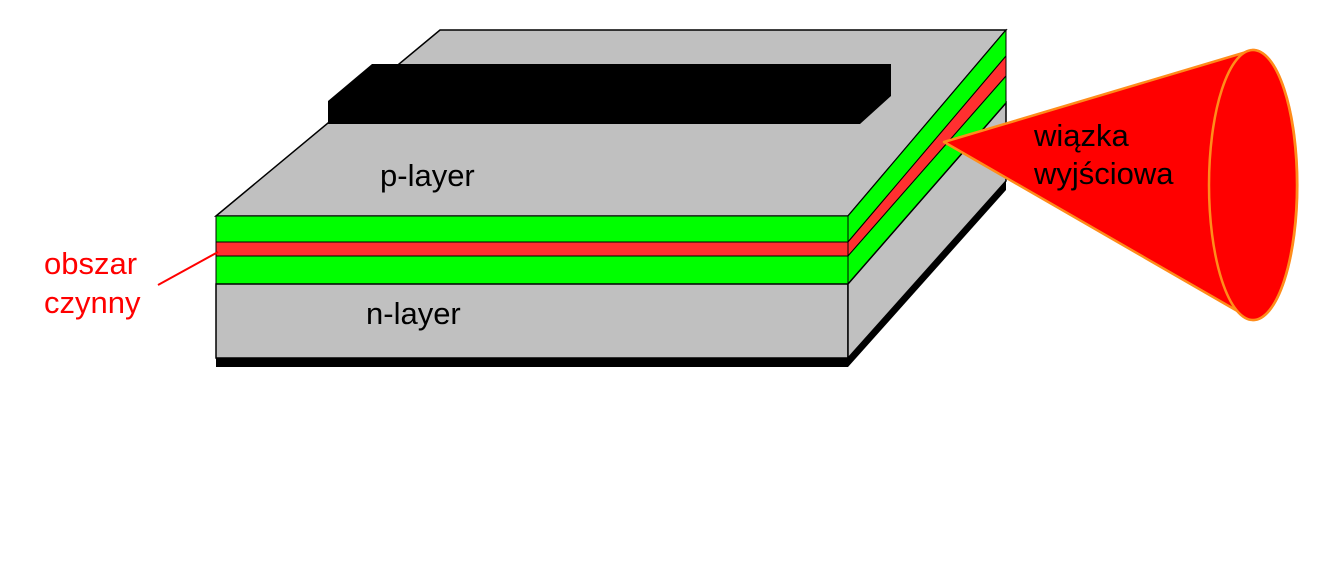 The image size is (1342, 563). Describe the element at coordinates (927, 230) in the screenshot. I see `side-n-layer` at that location.